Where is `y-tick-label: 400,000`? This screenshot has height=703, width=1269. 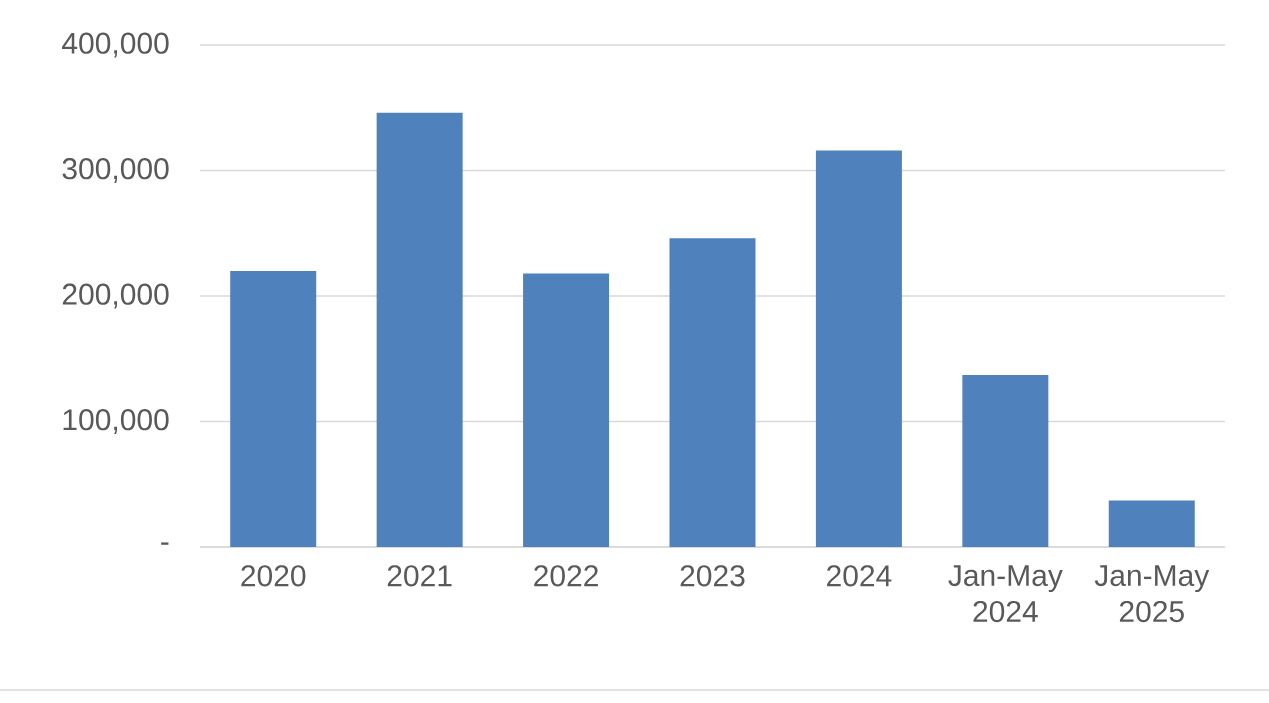 y-tick-label: 400,000 is located at coordinates (115, 45).